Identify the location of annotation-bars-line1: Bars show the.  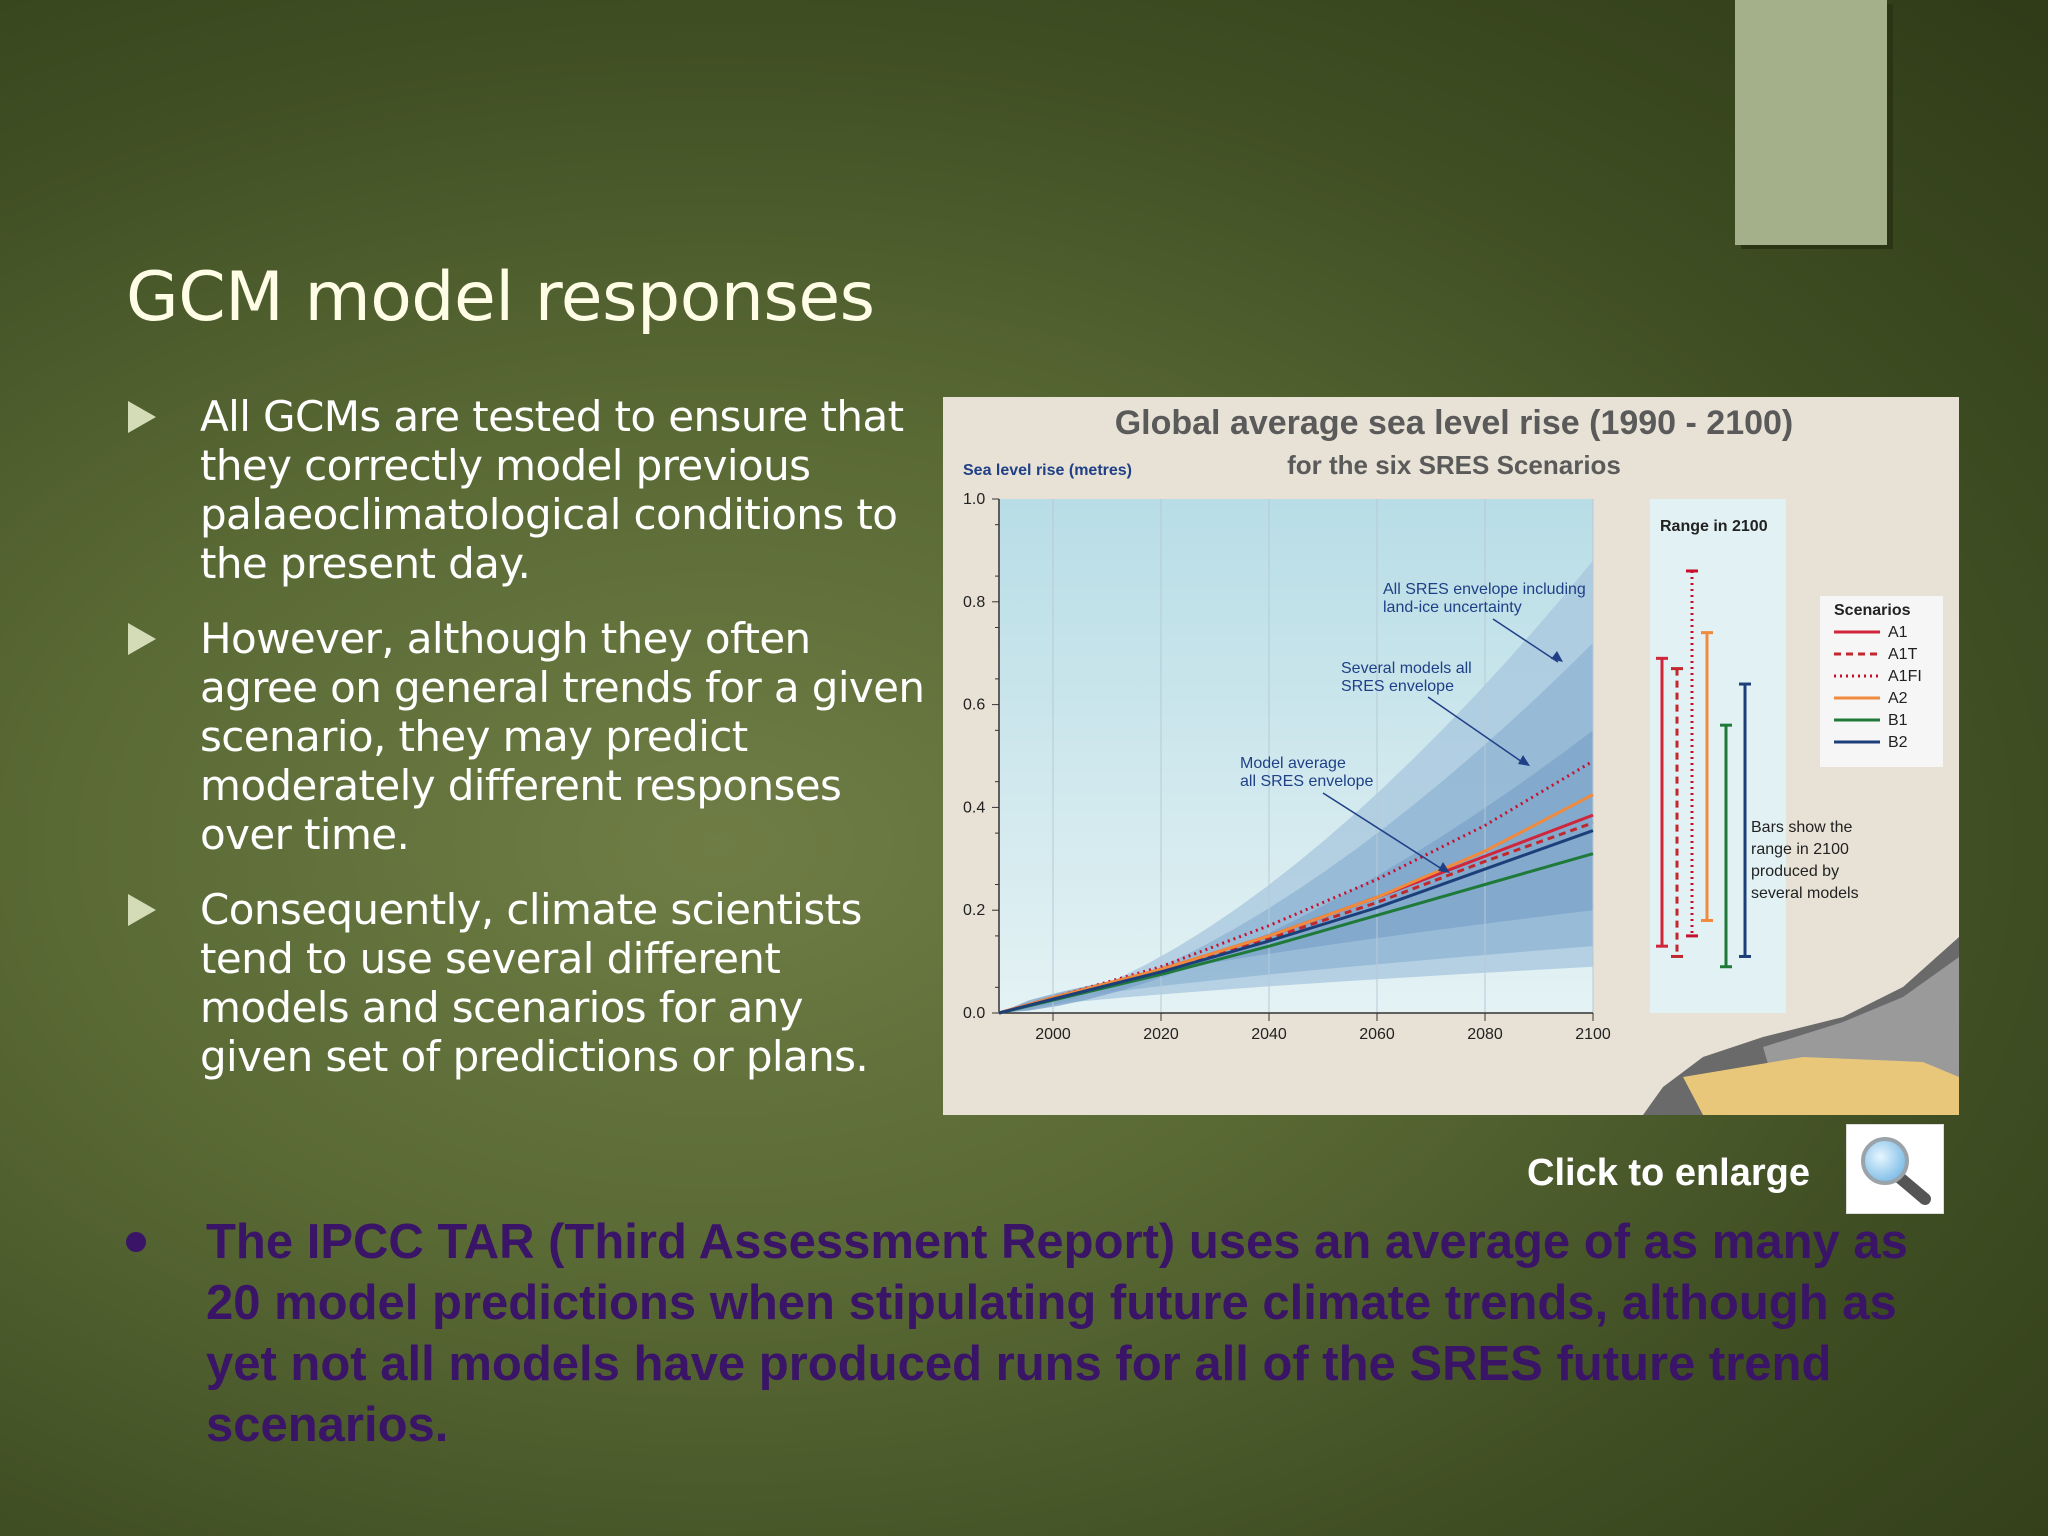
(1801, 827).